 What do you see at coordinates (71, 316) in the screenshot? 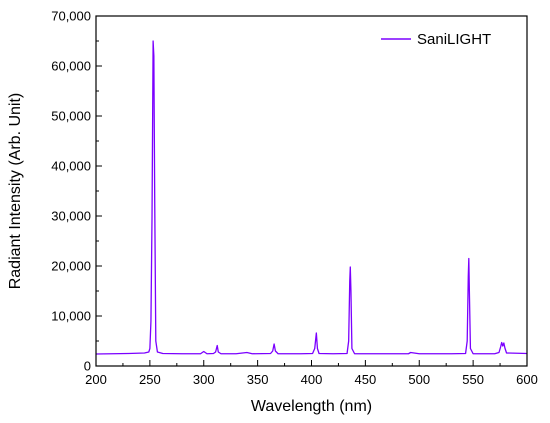
I see `y-tick-label: 10,000` at bounding box center [71, 316].